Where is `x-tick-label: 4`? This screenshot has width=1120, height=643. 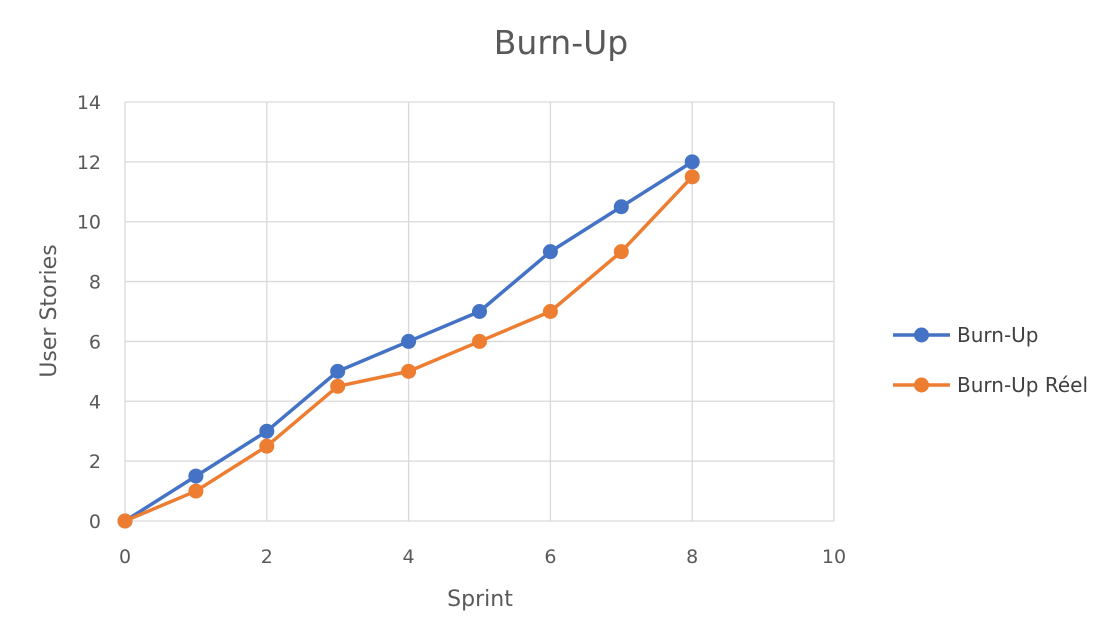 x-tick-label: 4 is located at coordinates (409, 557).